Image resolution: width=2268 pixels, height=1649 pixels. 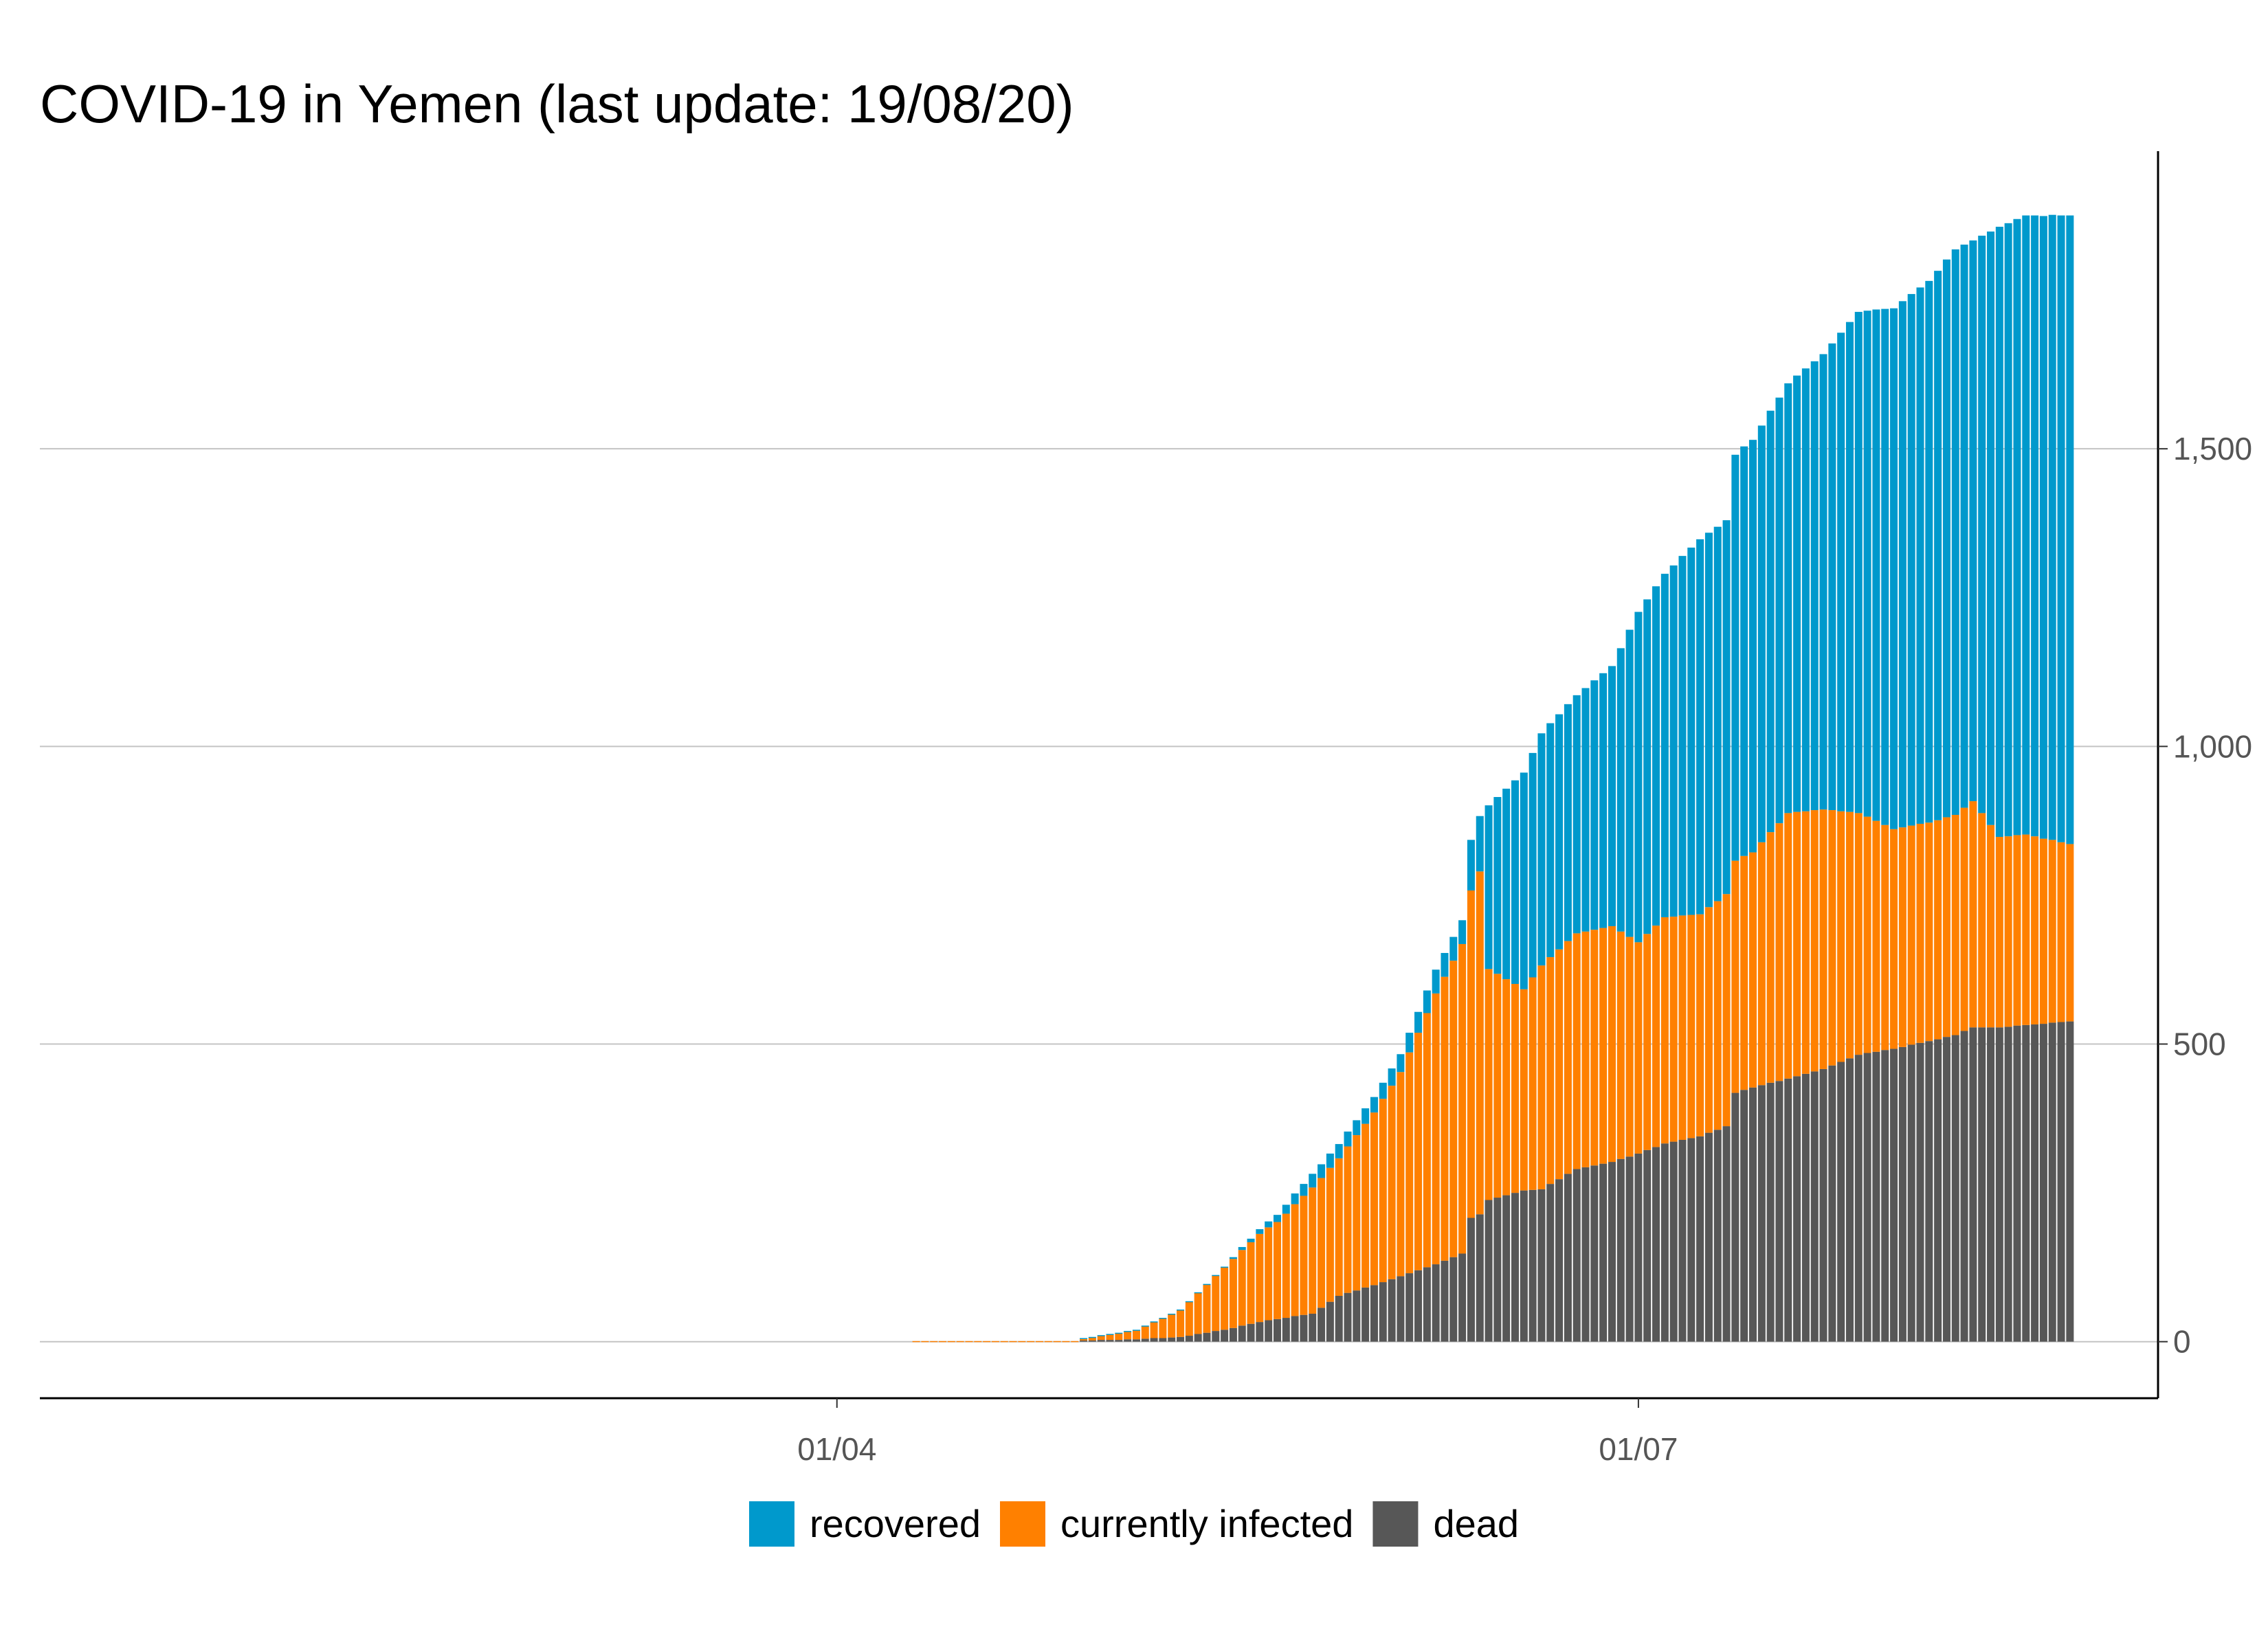 What do you see at coordinates (2212, 746) in the screenshot?
I see `y-tick-label: 1,000` at bounding box center [2212, 746].